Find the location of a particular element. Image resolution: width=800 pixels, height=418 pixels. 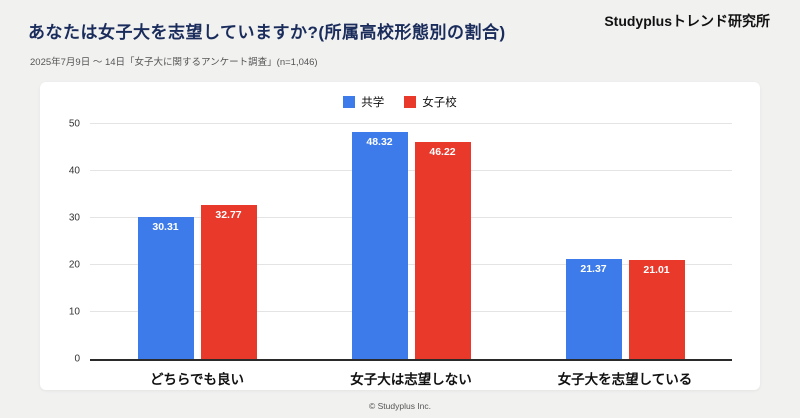

bar-value-label: 30.31 is located at coordinates (165, 226).